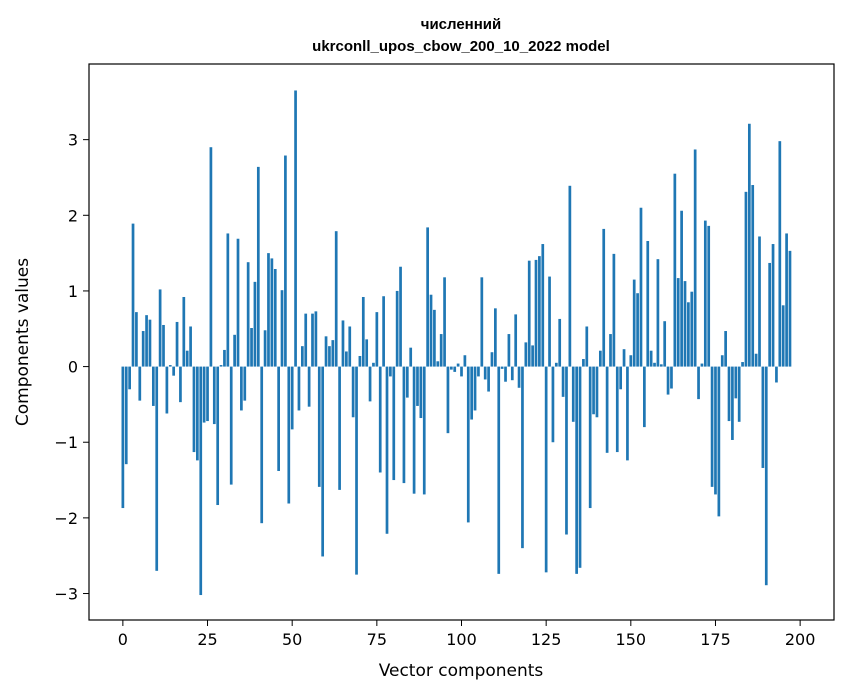 This screenshot has width=847, height=696. I want to click on x-tick-label: 150, so click(631, 639).